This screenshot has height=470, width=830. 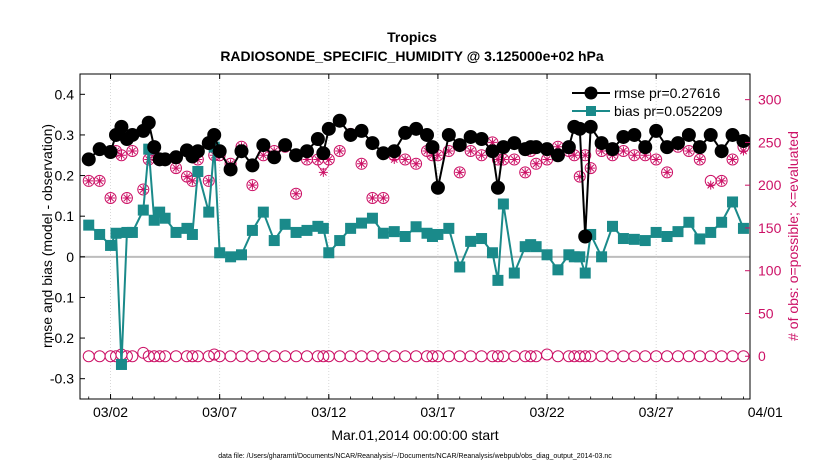 I want to click on x-tick-label: 03/27, so click(x=656, y=412).